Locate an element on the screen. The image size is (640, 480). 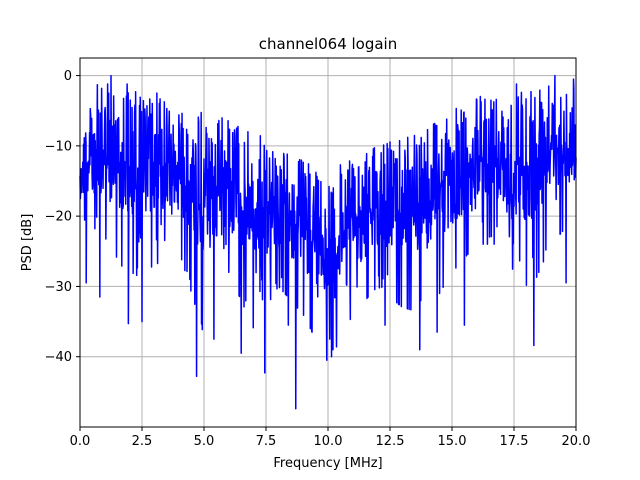
y-tick-label: 0 is located at coordinates (68, 76).